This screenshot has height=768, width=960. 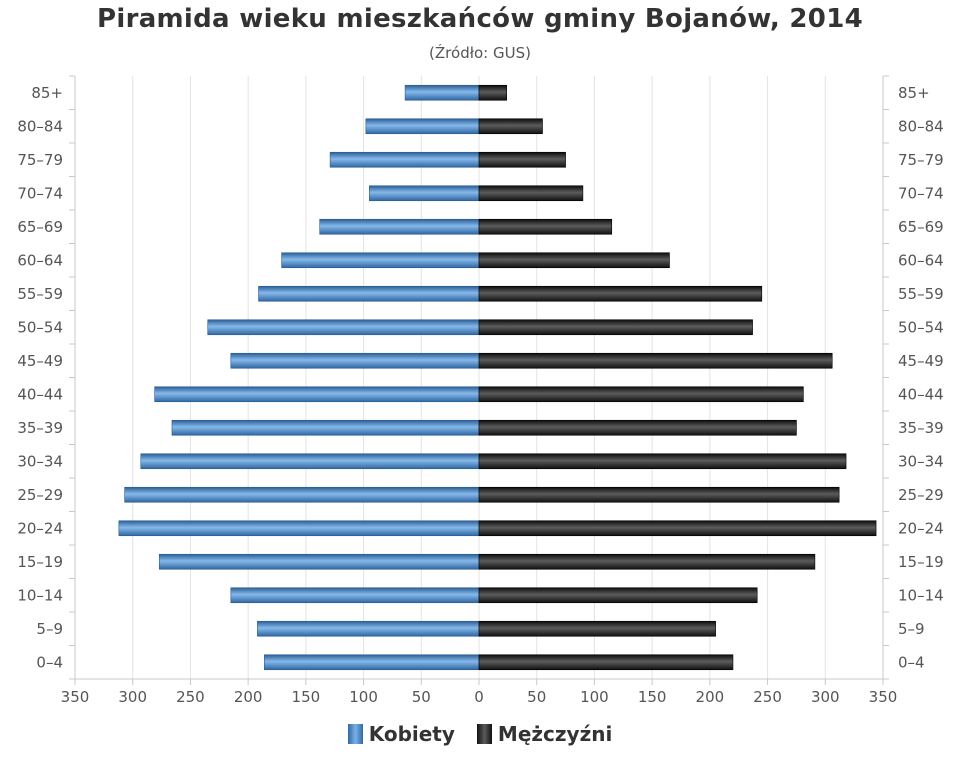 I want to click on y-tick-label-left: 30–34, so click(x=40, y=461).